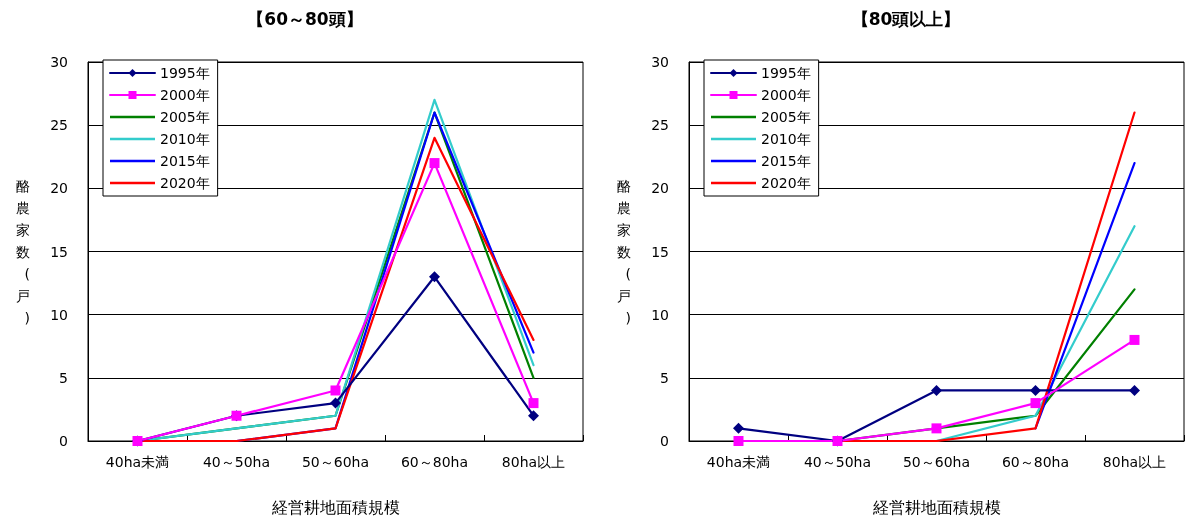 This screenshot has width=1202, height=525. Describe the element at coordinates (305, 18) in the screenshot. I see `chart-title: 【60～80頭】` at that location.